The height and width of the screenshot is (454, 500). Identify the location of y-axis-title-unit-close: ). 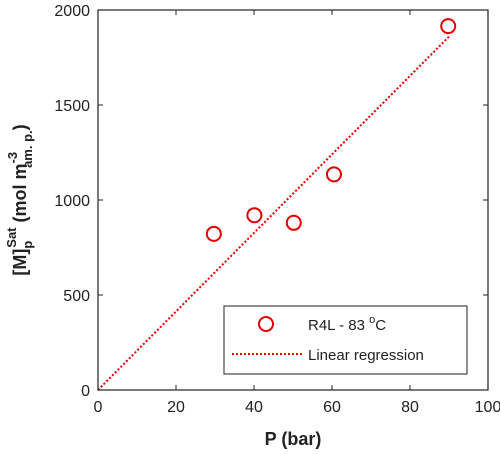
(20, 127).